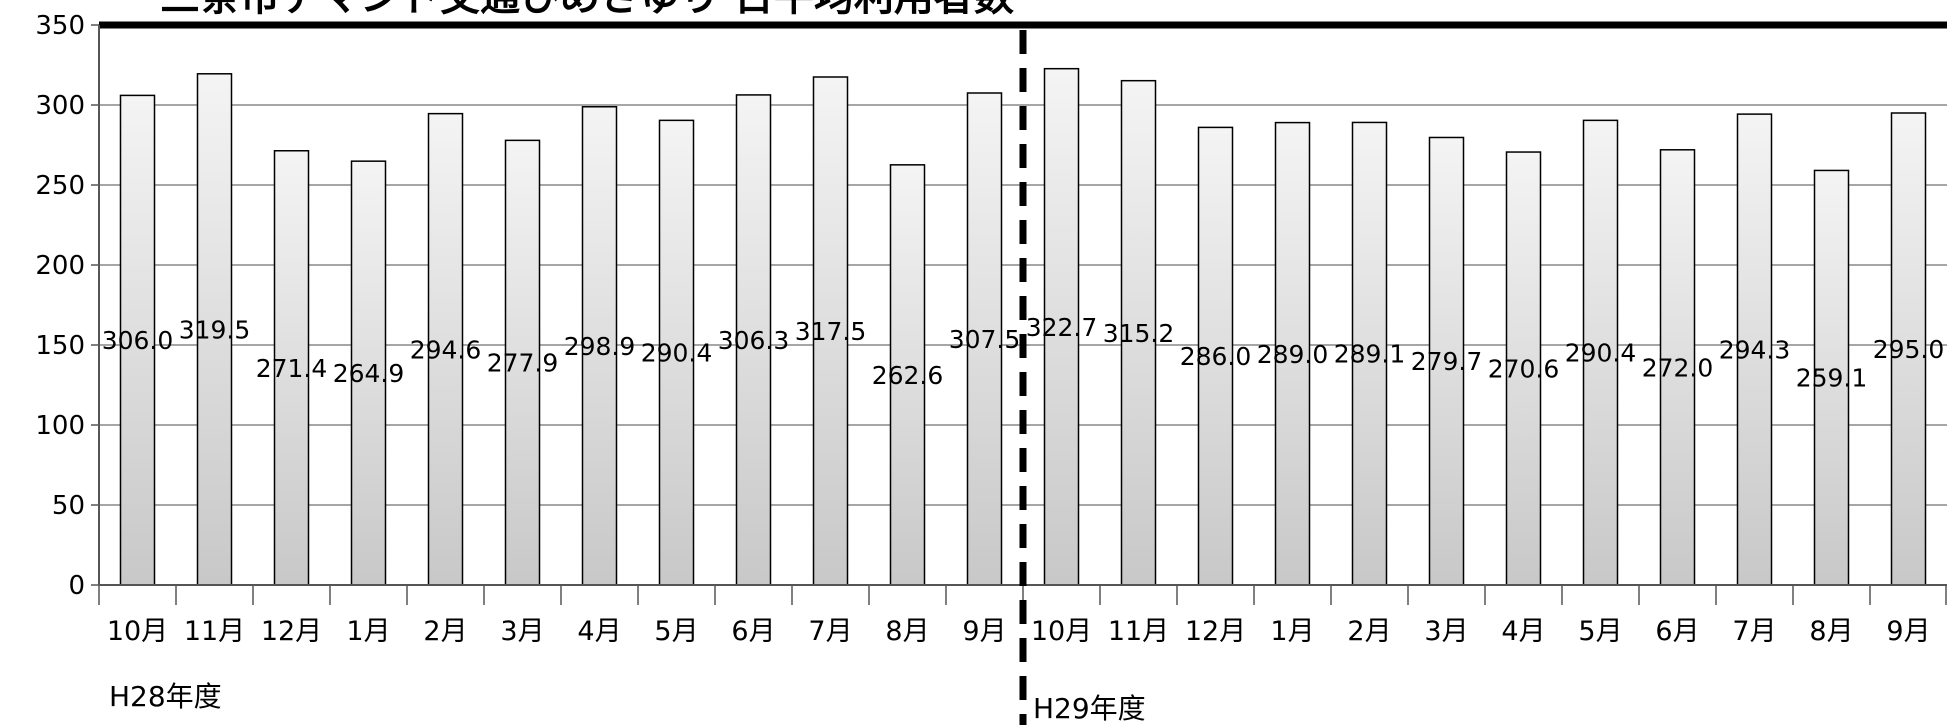 The width and height of the screenshot is (1947, 725). What do you see at coordinates (165, 696) in the screenshot?
I see `period-label: H28年度` at bounding box center [165, 696].